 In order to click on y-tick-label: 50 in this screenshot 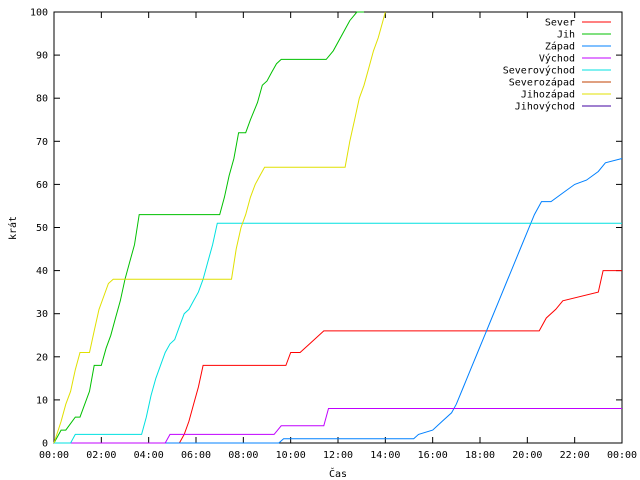, I will do `click(42, 228)`.